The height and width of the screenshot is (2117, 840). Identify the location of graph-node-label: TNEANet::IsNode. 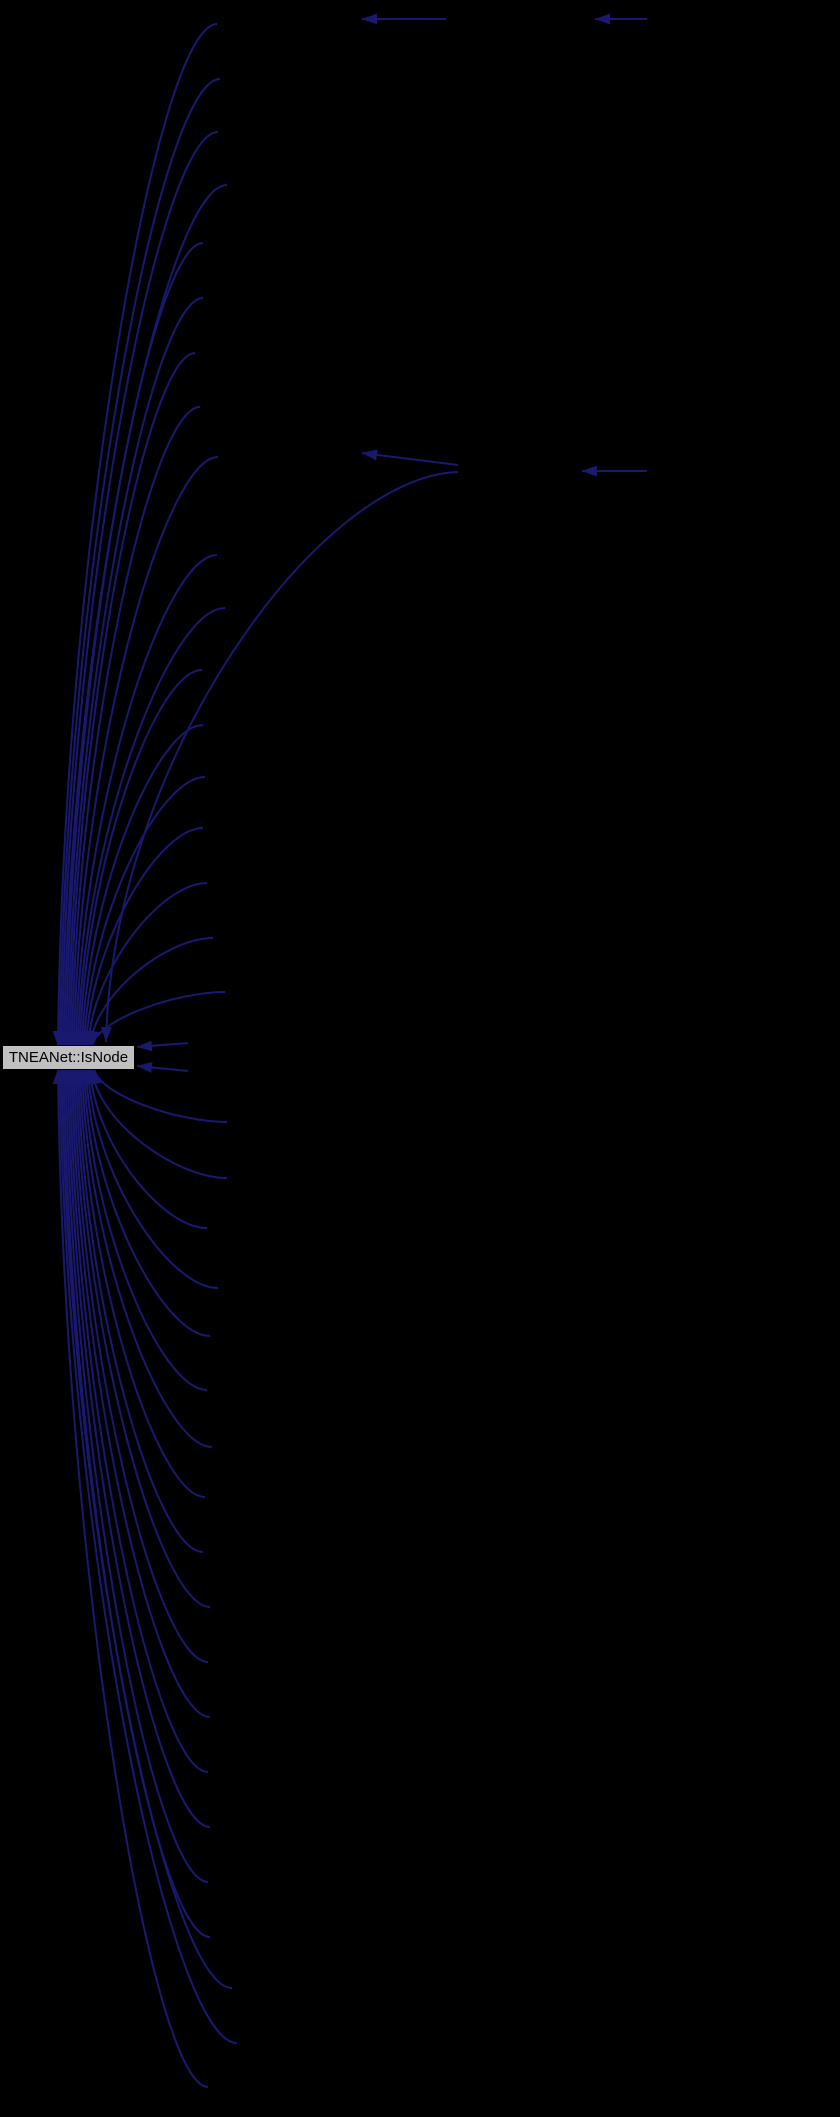
(68, 1057).